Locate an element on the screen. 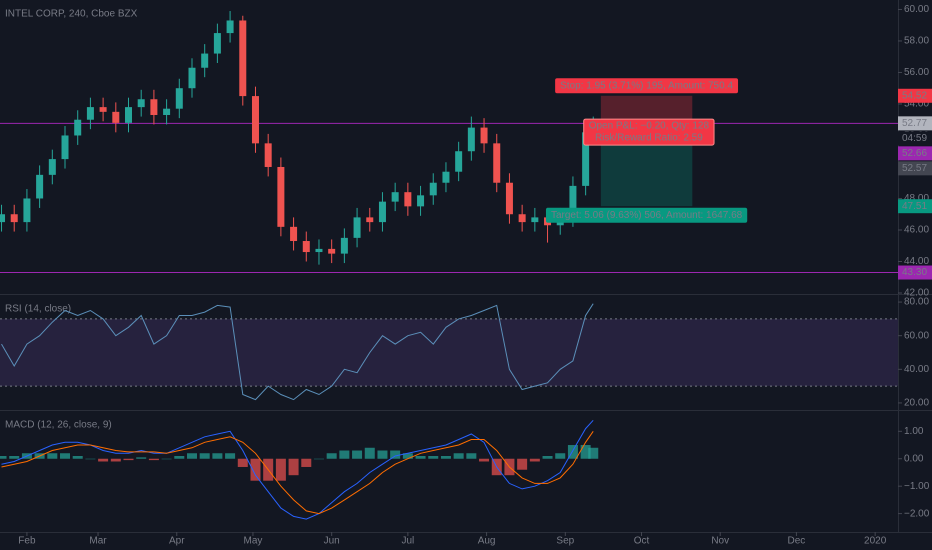  y-tick-label: 44.00 is located at coordinates (916, 261).